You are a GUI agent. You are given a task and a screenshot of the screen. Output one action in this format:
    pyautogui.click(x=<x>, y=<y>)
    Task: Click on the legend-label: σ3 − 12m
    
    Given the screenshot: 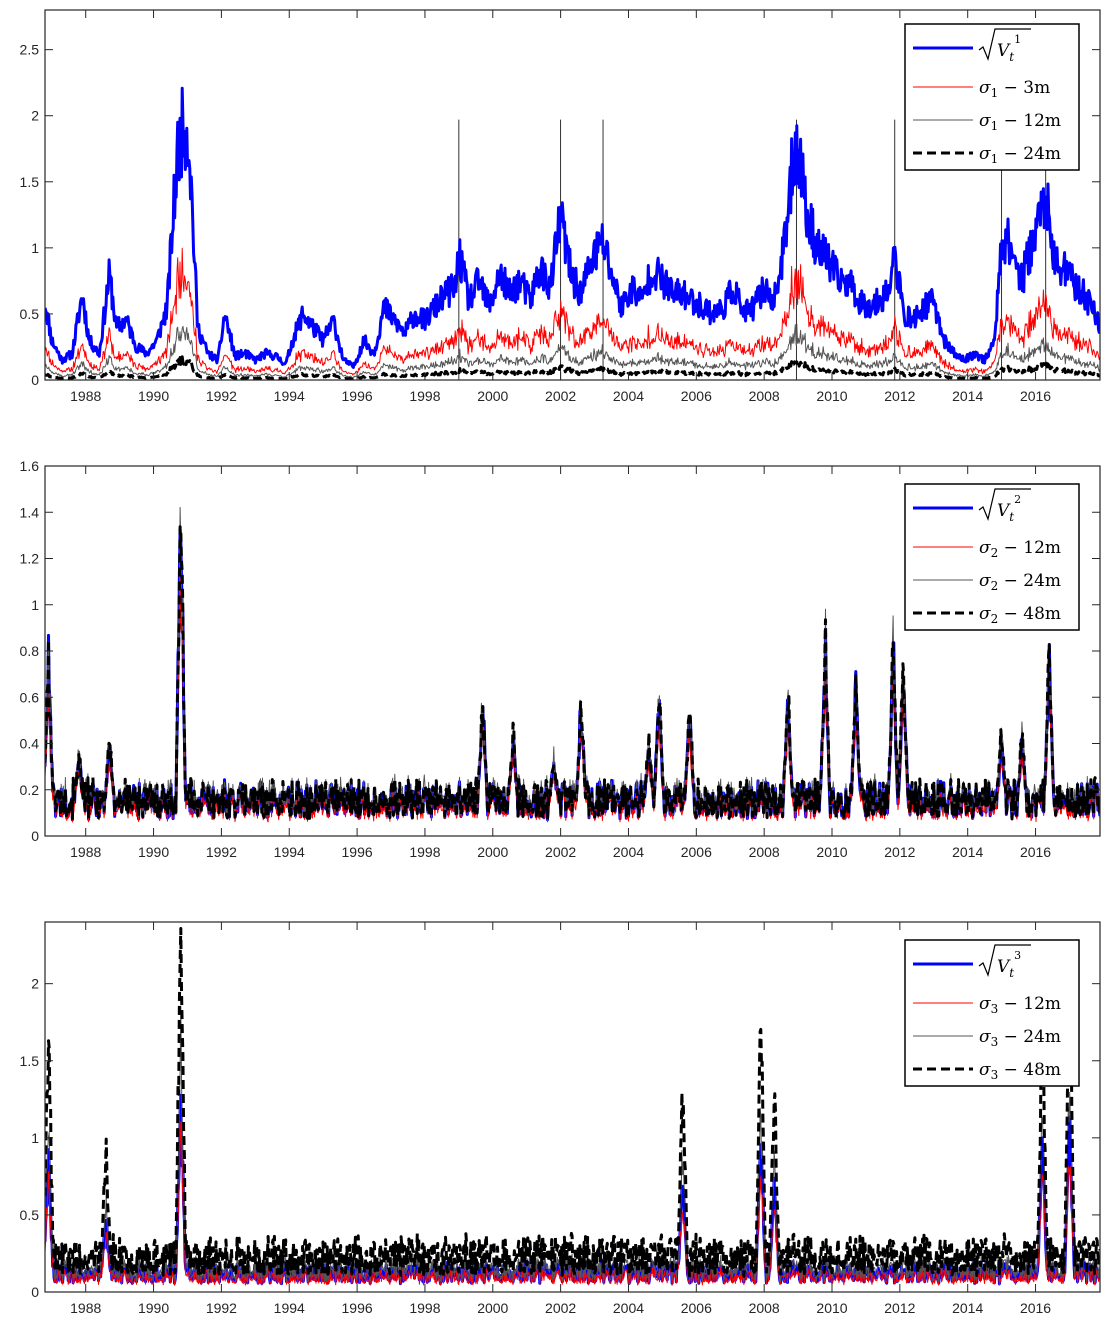 What is the action you would take?
    pyautogui.click(x=1020, y=1005)
    